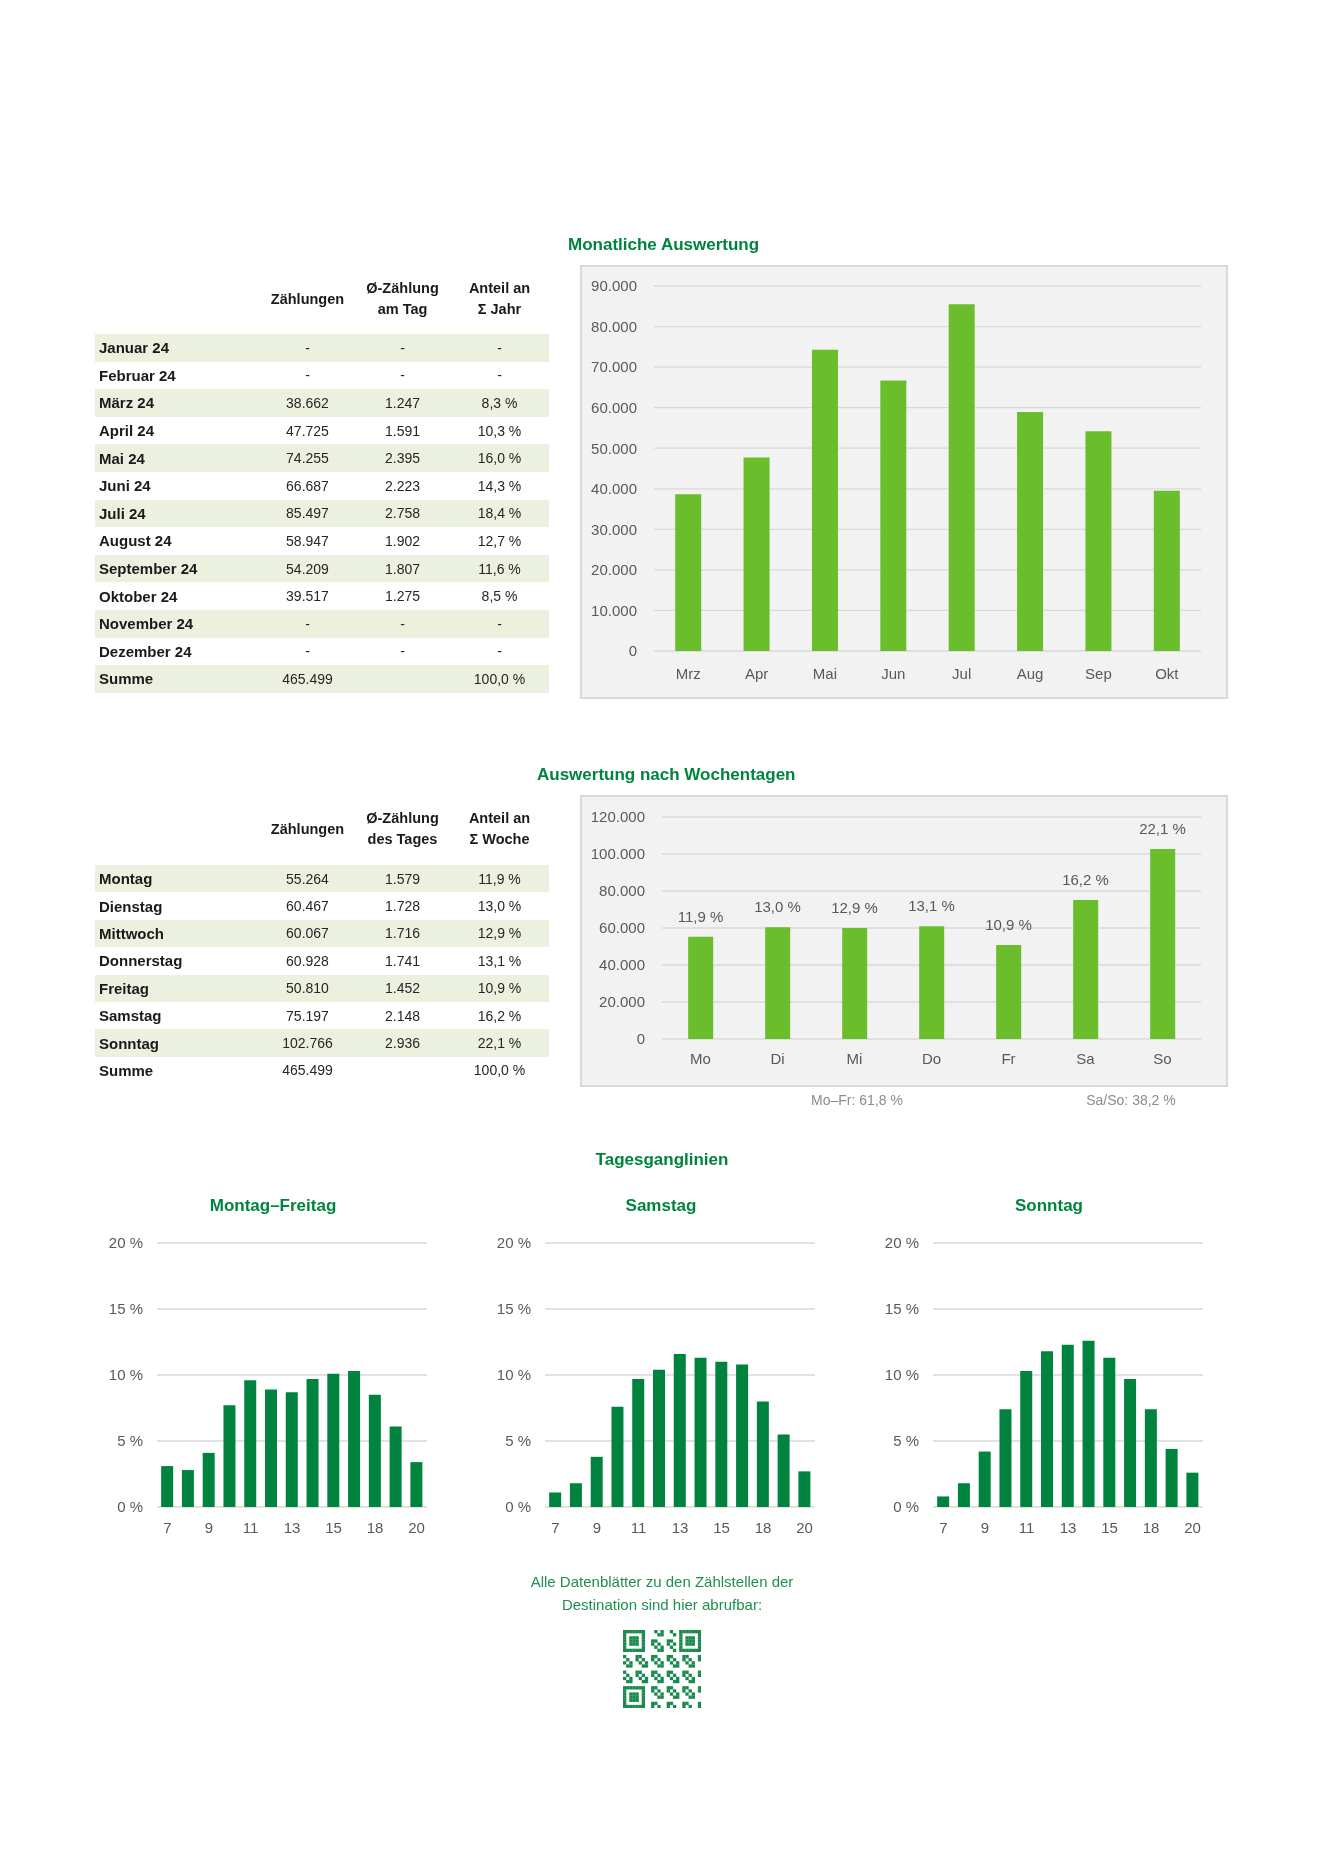  Describe the element at coordinates (1162, 1058) in the screenshot. I see `x-tick-label: So` at that location.